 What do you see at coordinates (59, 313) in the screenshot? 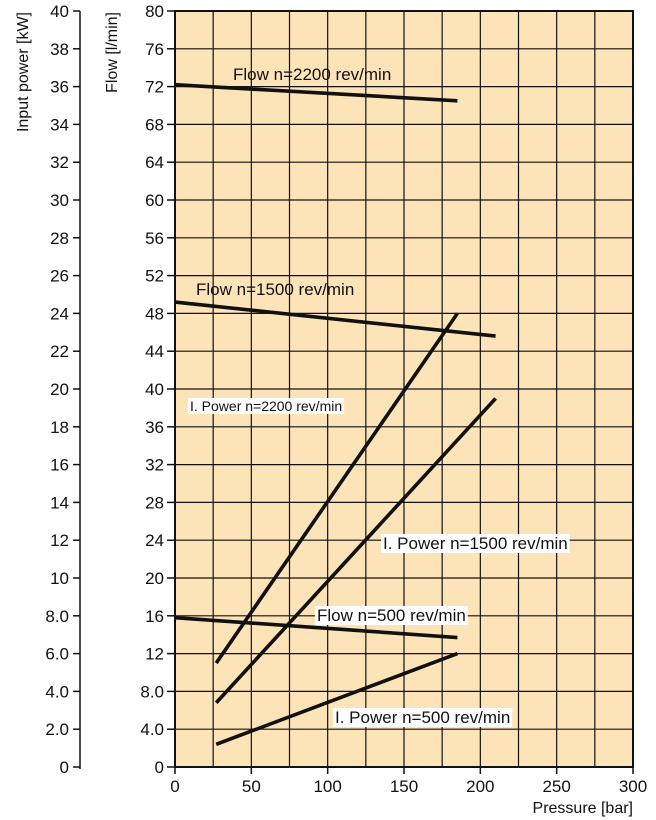
I see `power-tick-label: 24` at bounding box center [59, 313].